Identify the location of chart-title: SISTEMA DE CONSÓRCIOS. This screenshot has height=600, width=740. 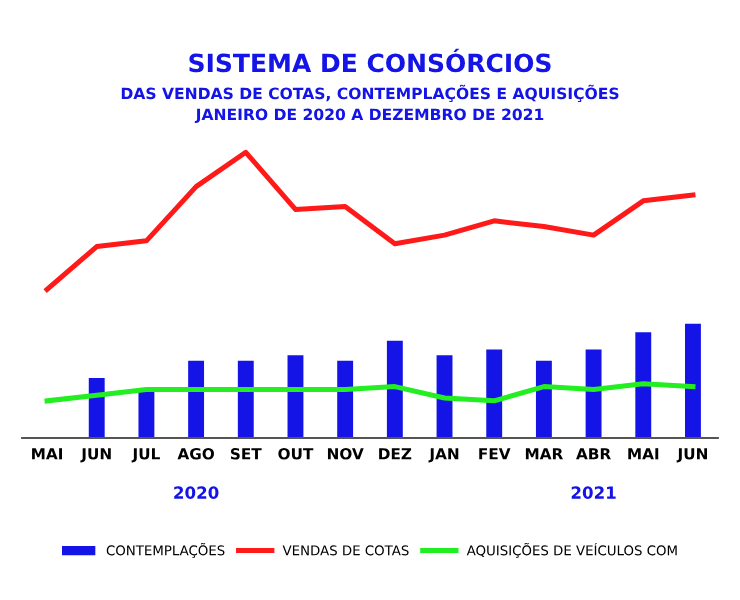
(370, 60).